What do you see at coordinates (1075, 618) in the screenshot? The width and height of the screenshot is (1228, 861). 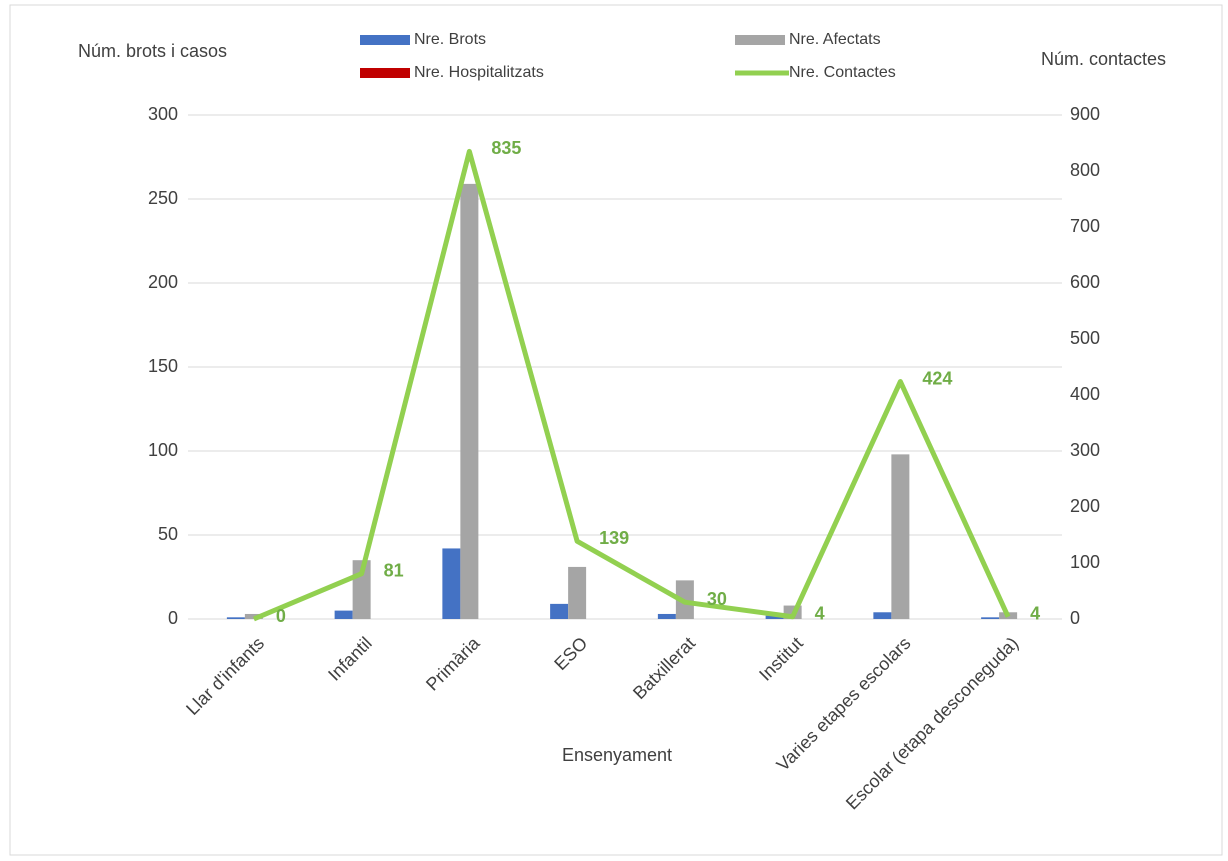 I see `y2-tick-label: 0` at bounding box center [1075, 618].